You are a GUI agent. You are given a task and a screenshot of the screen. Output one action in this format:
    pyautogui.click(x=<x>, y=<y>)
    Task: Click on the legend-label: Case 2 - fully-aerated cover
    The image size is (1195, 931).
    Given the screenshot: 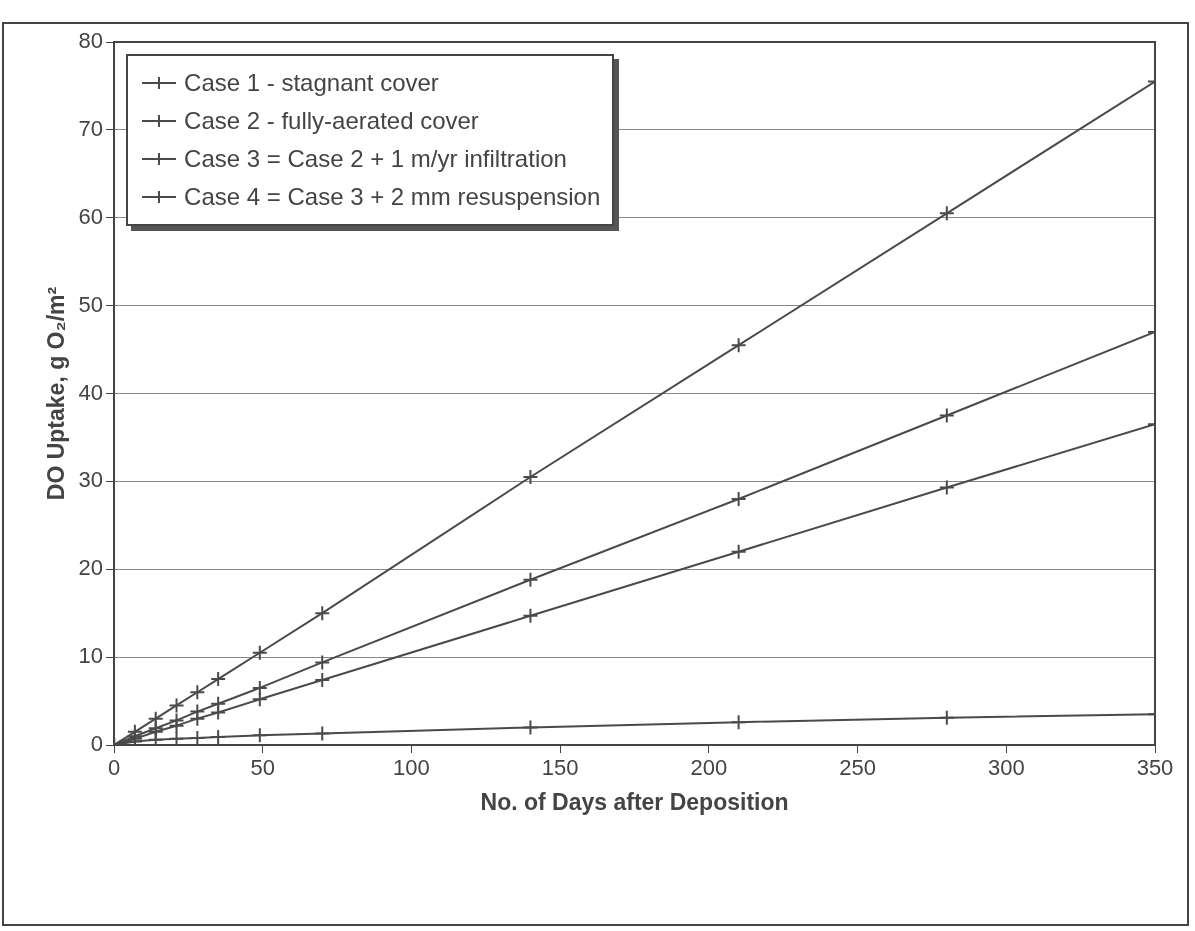 What is the action you would take?
    pyautogui.click(x=331, y=121)
    